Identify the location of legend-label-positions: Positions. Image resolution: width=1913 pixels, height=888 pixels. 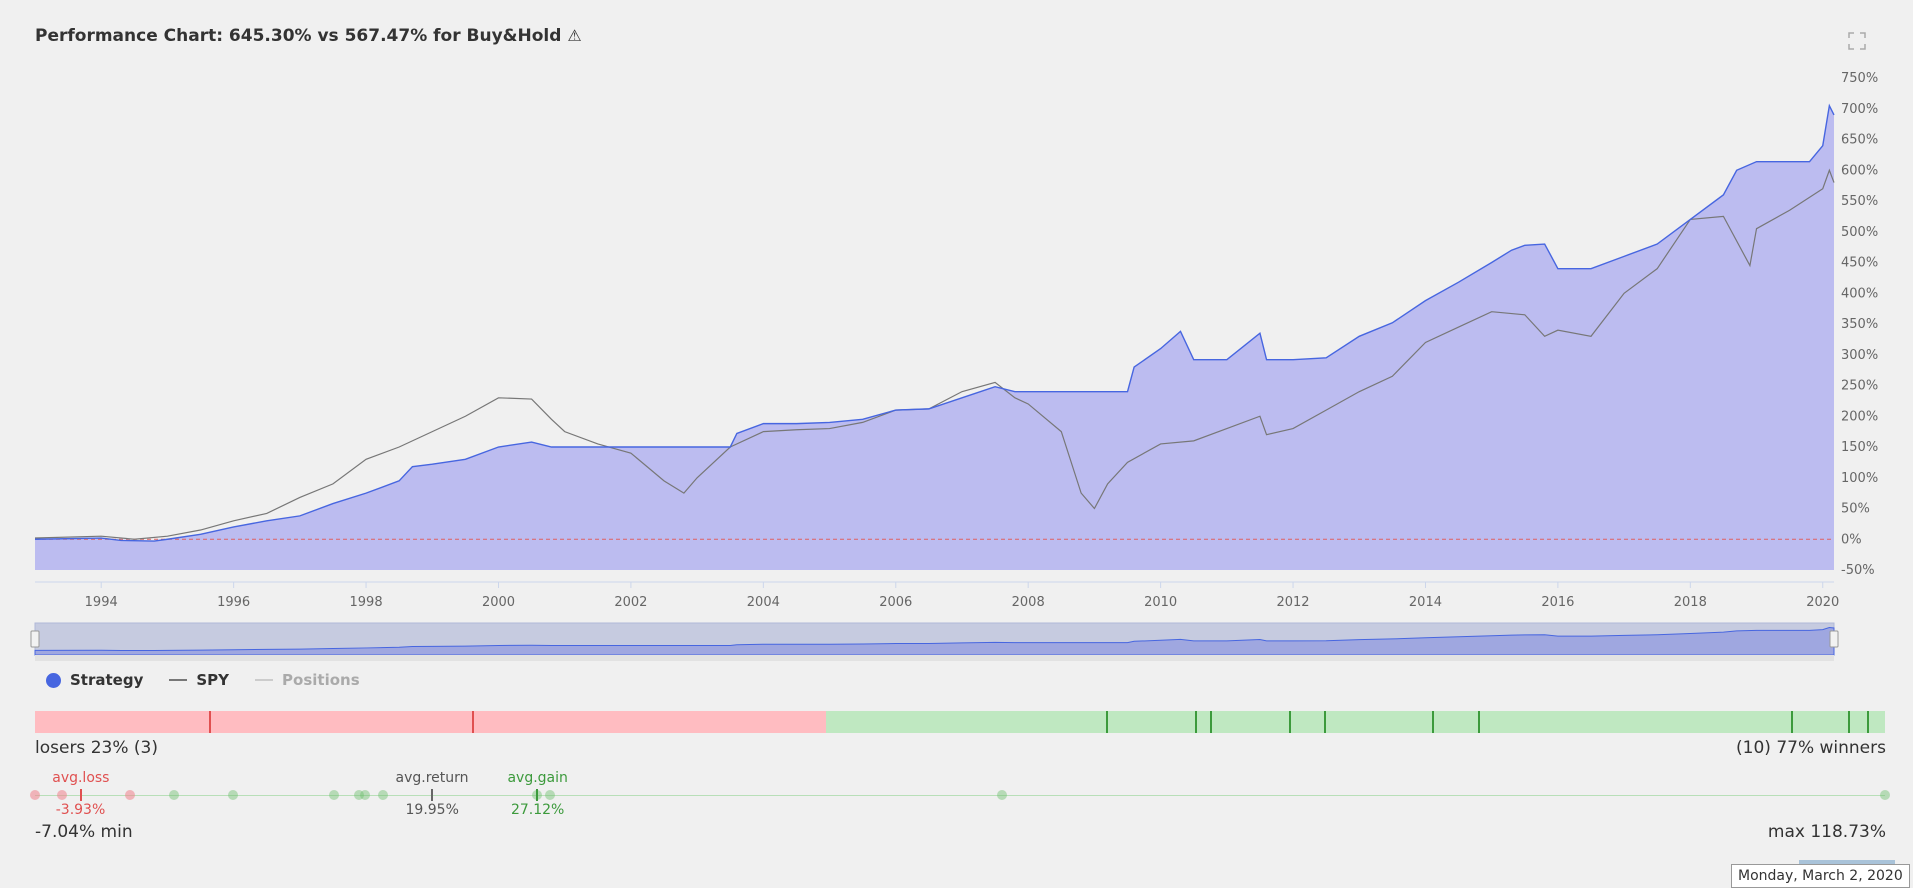
(321, 680).